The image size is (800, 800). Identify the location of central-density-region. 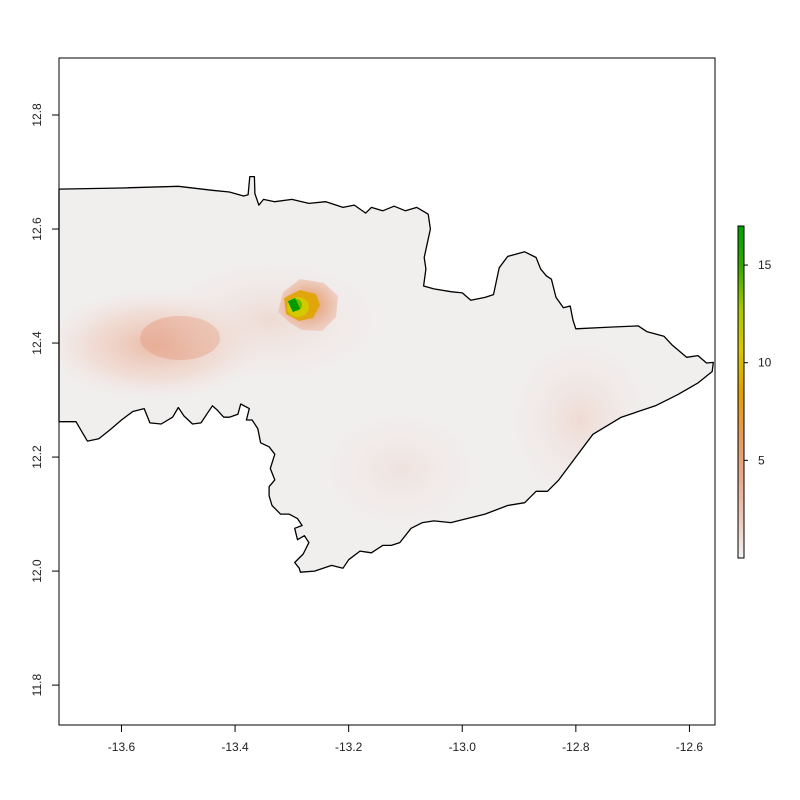
(270, 320).